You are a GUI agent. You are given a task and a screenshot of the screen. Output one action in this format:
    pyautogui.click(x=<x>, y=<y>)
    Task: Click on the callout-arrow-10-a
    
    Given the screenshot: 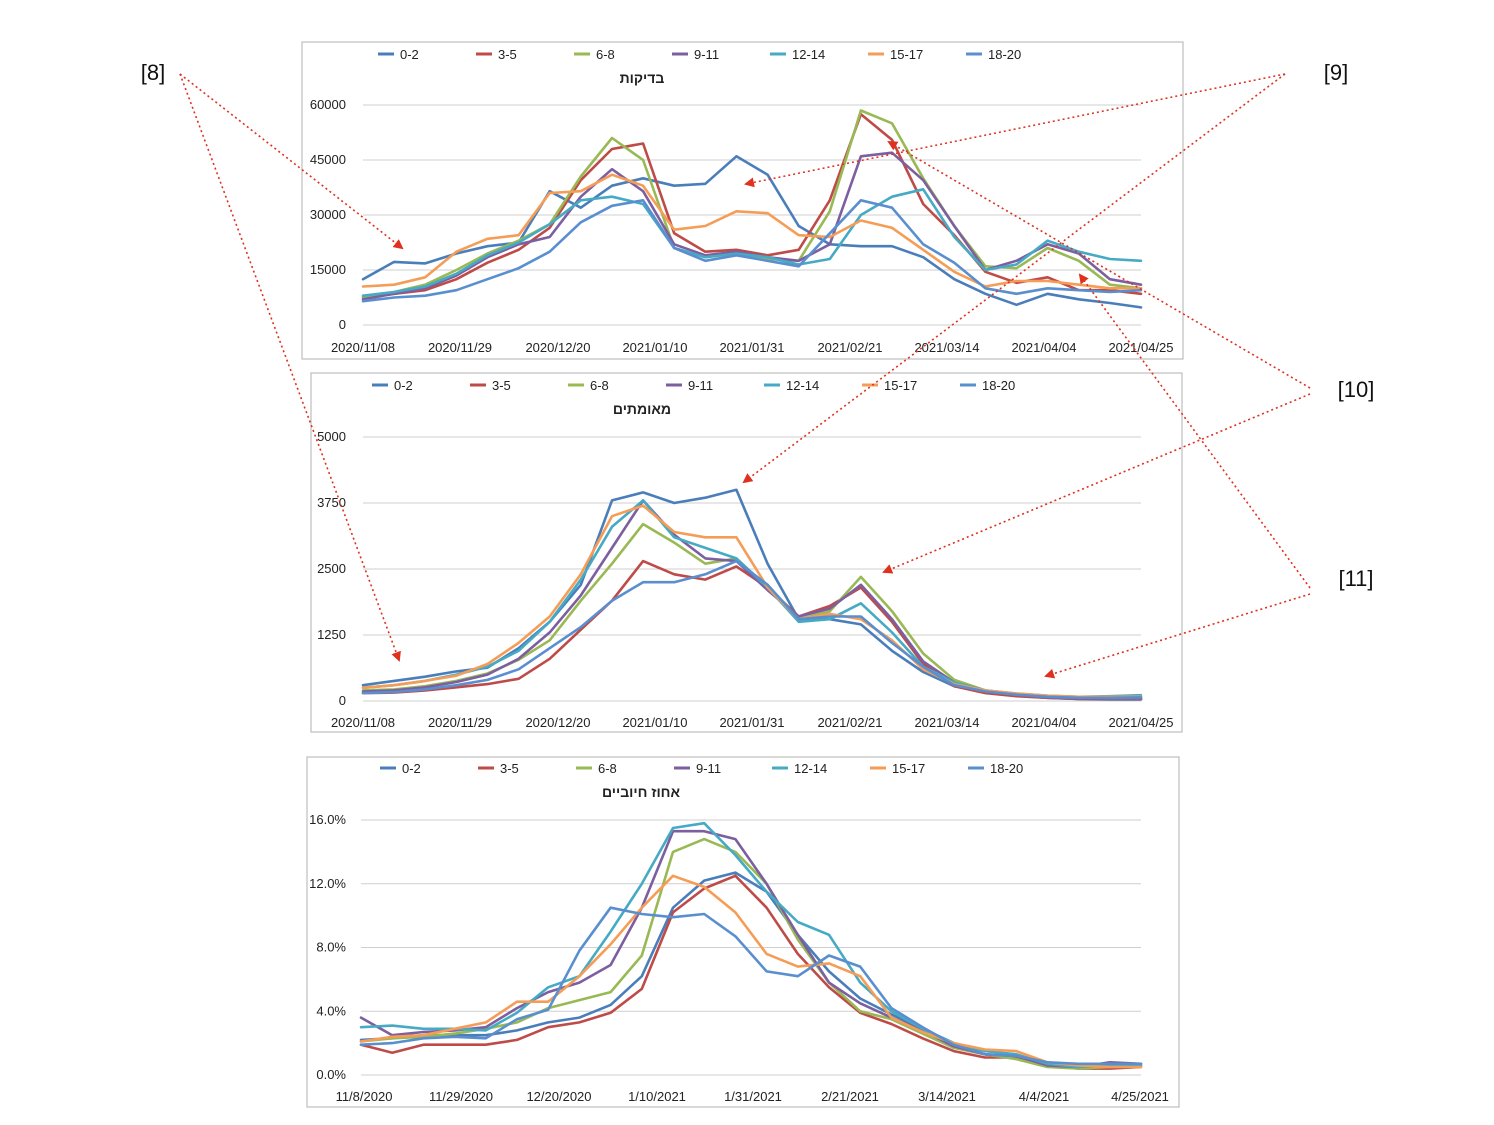 What is the action you would take?
    pyautogui.click(x=1099, y=264)
    